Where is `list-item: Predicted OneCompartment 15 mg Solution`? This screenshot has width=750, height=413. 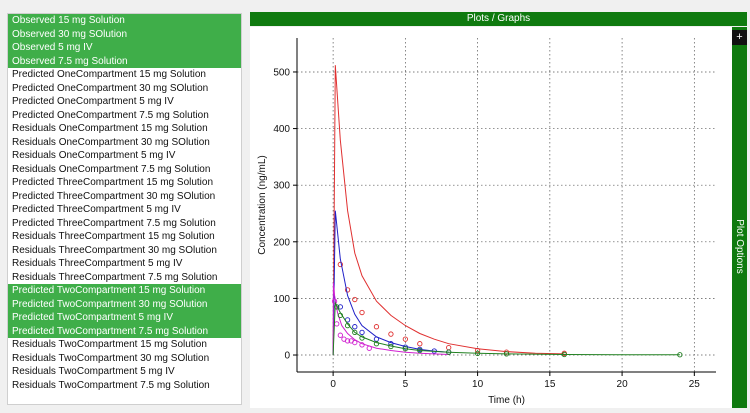
list-item: Predicted OneCompartment 15 mg Solution is located at coordinates (109, 74).